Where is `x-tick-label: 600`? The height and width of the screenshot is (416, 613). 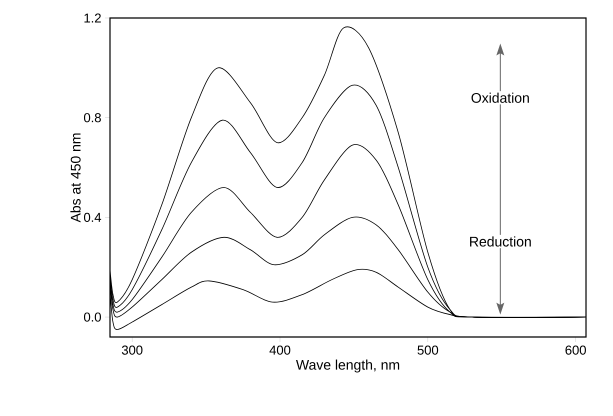 x-tick-label: 600 is located at coordinates (576, 350).